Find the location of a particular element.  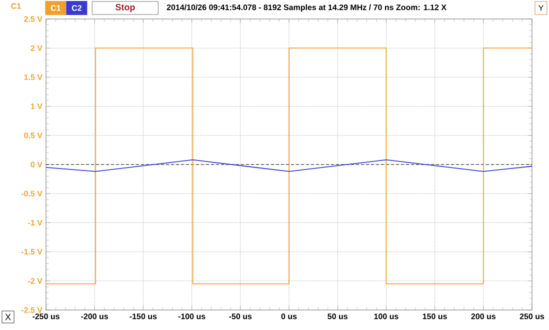

text: Y is located at coordinates (541, 8).